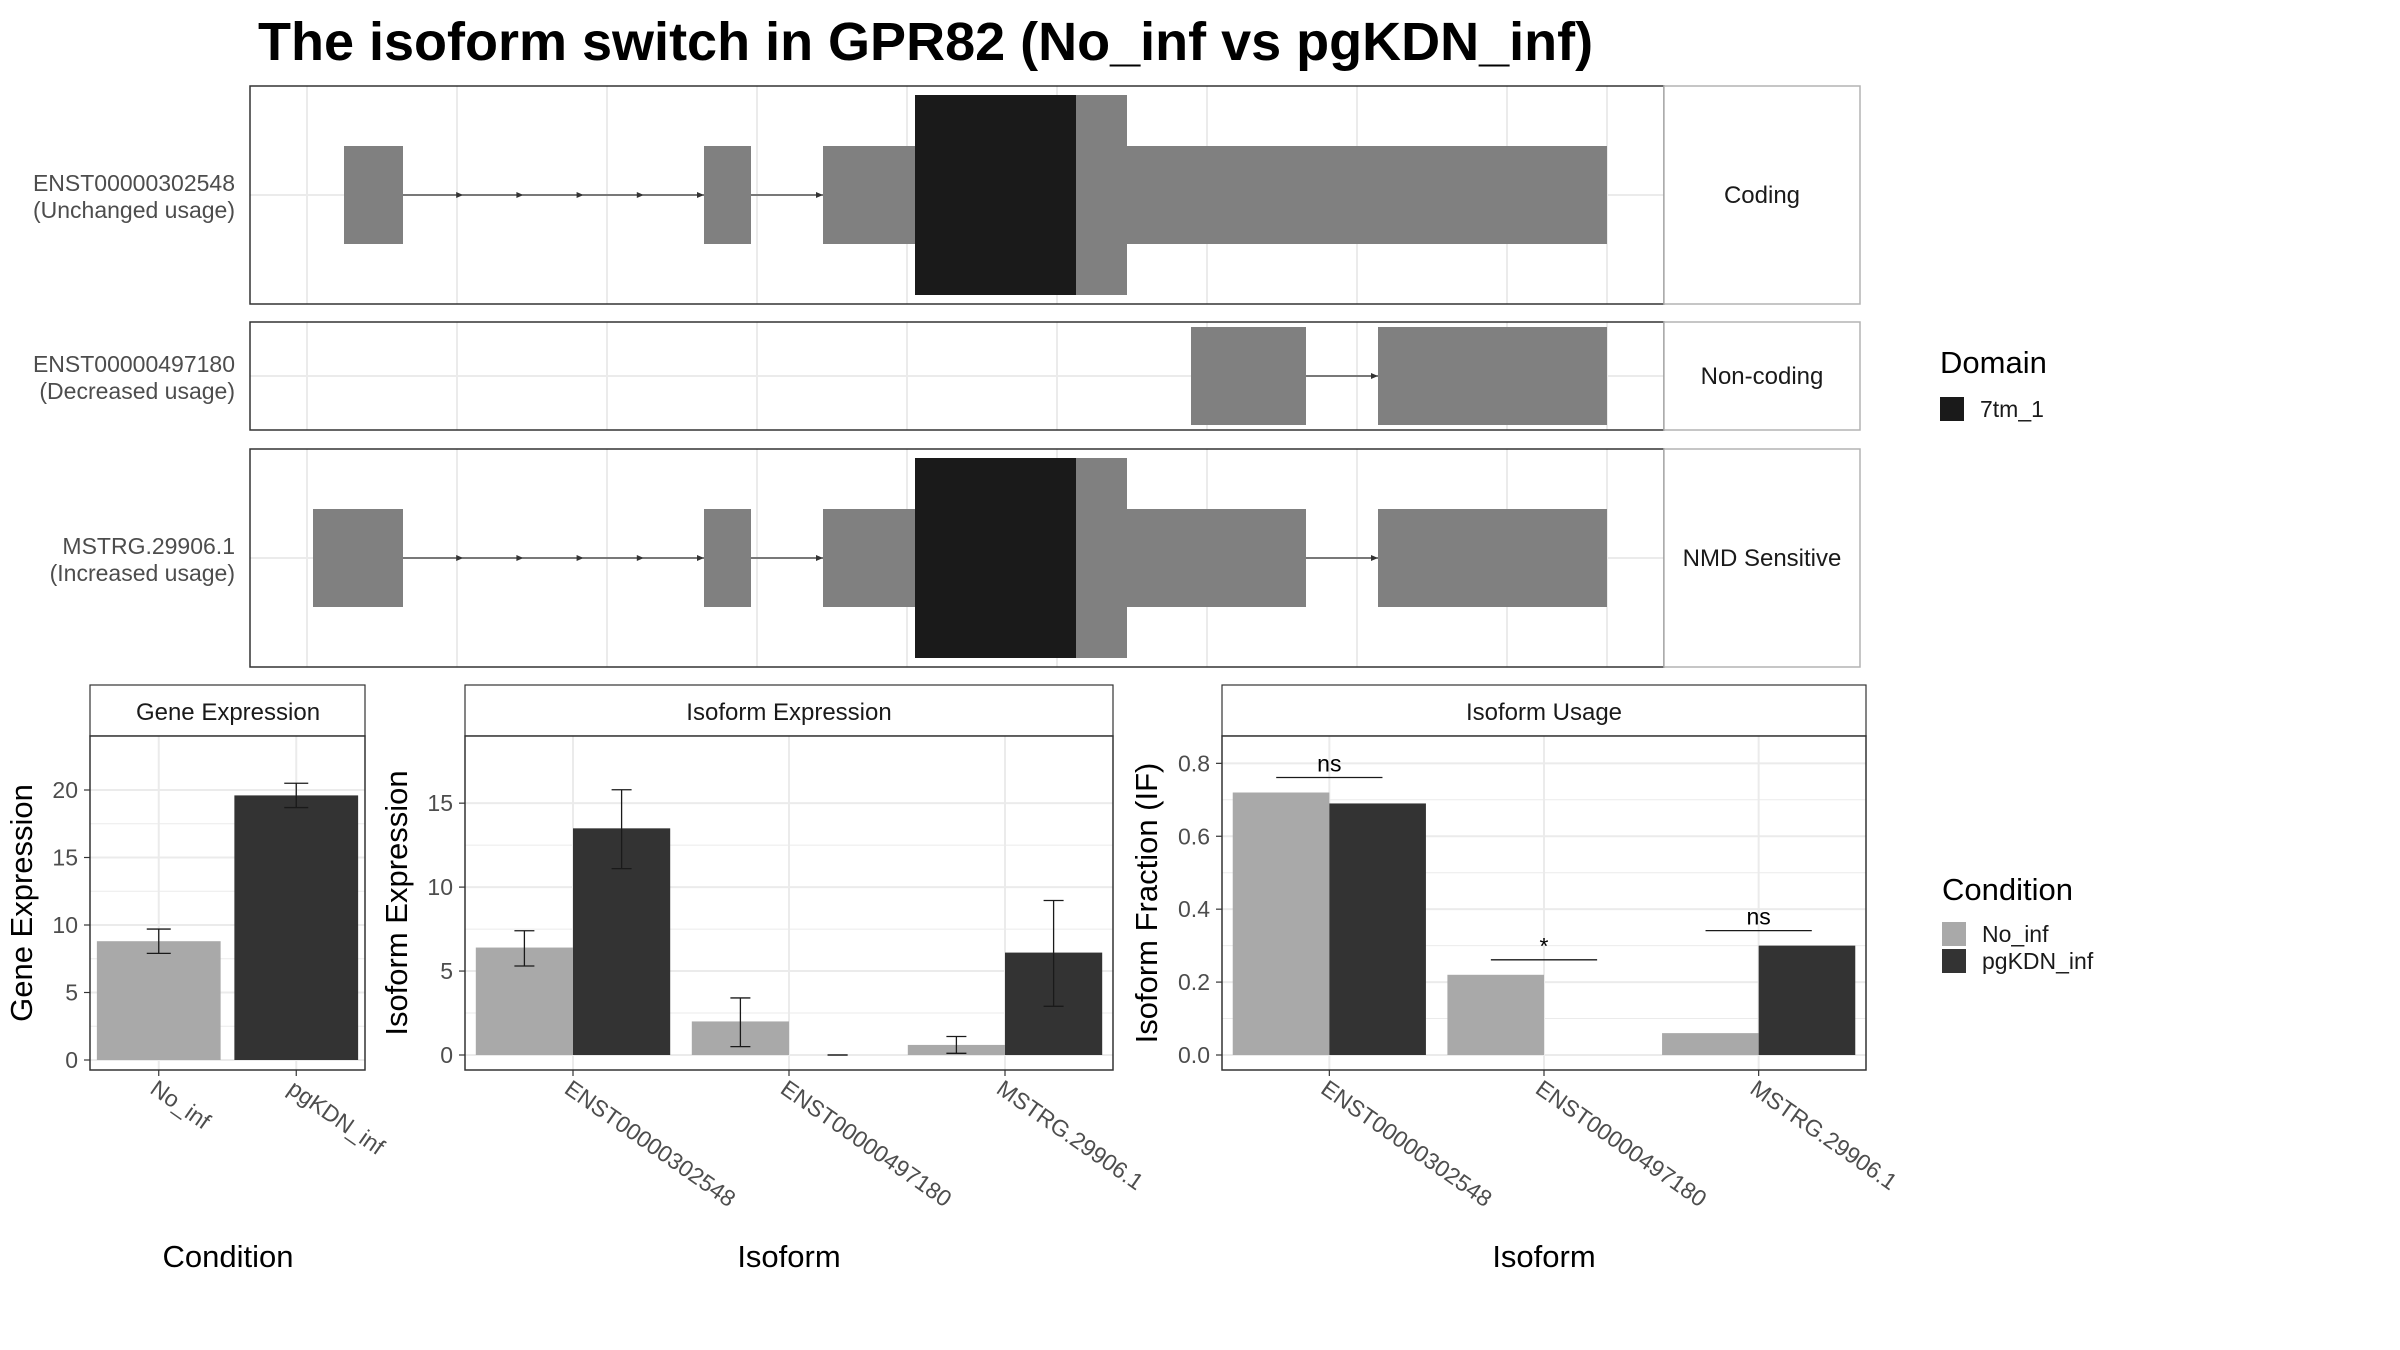 Image resolution: width=2400 pixels, height=1350 pixels. What do you see at coordinates (396, 902) in the screenshot?
I see `y-axis-title: Isoform Expression` at bounding box center [396, 902].